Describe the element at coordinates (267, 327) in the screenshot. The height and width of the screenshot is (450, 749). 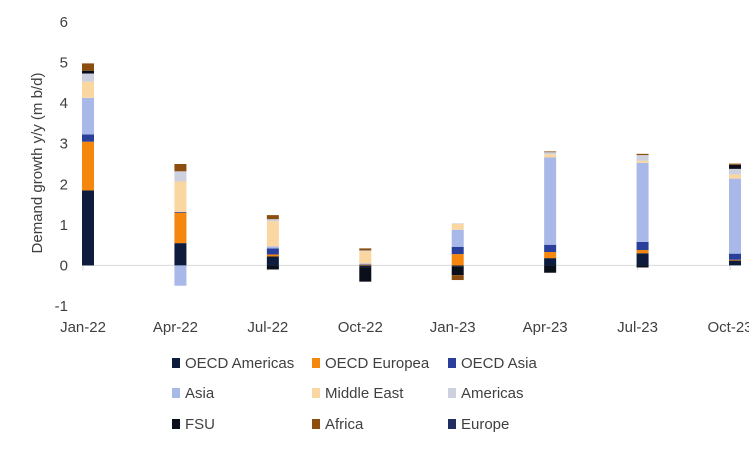
I see `x-tick-label: Jul-22` at that location.